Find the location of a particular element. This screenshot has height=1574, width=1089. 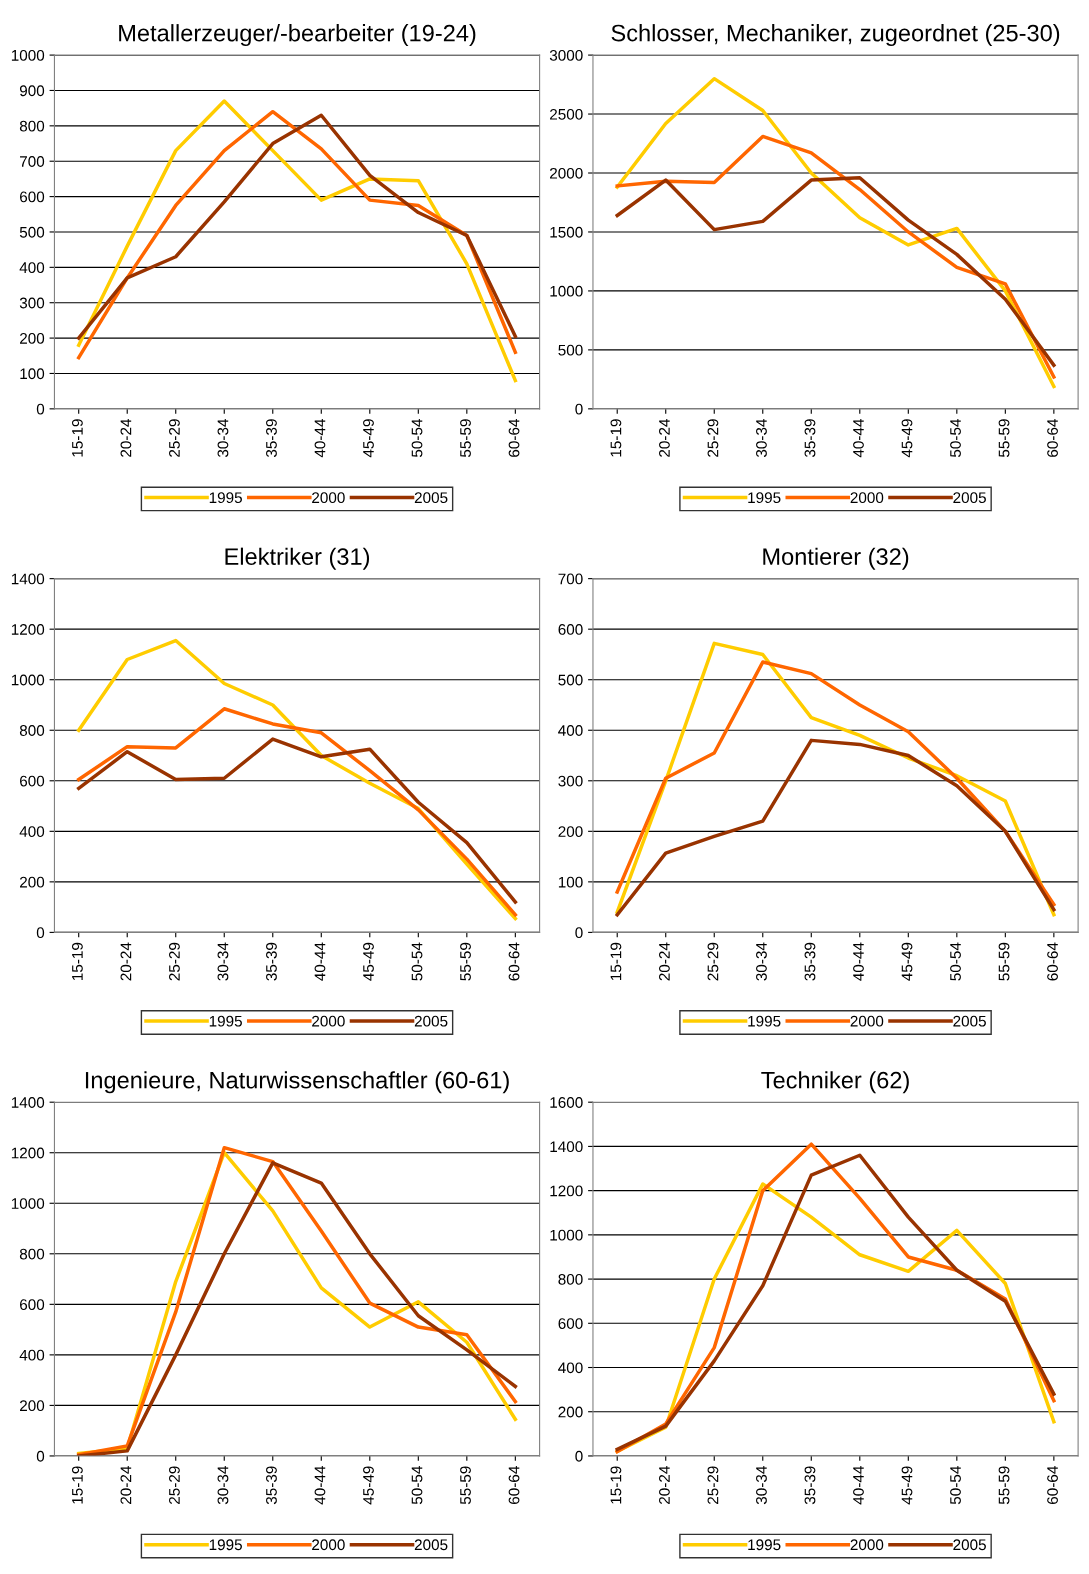

y-tick-label: 2500 is located at coordinates (566, 114).